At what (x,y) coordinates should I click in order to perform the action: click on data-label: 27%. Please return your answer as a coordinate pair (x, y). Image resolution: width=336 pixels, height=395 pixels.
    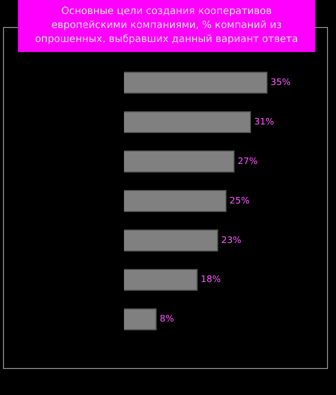
    Looking at the image, I should click on (248, 161).